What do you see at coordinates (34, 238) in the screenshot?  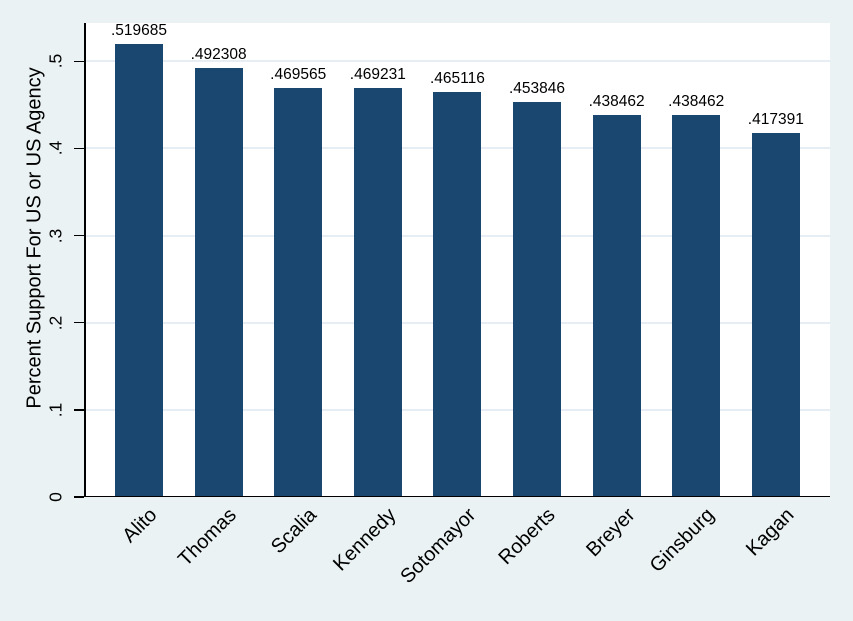 I see `y-axis-title: Percent Support For US or US Agency` at bounding box center [34, 238].